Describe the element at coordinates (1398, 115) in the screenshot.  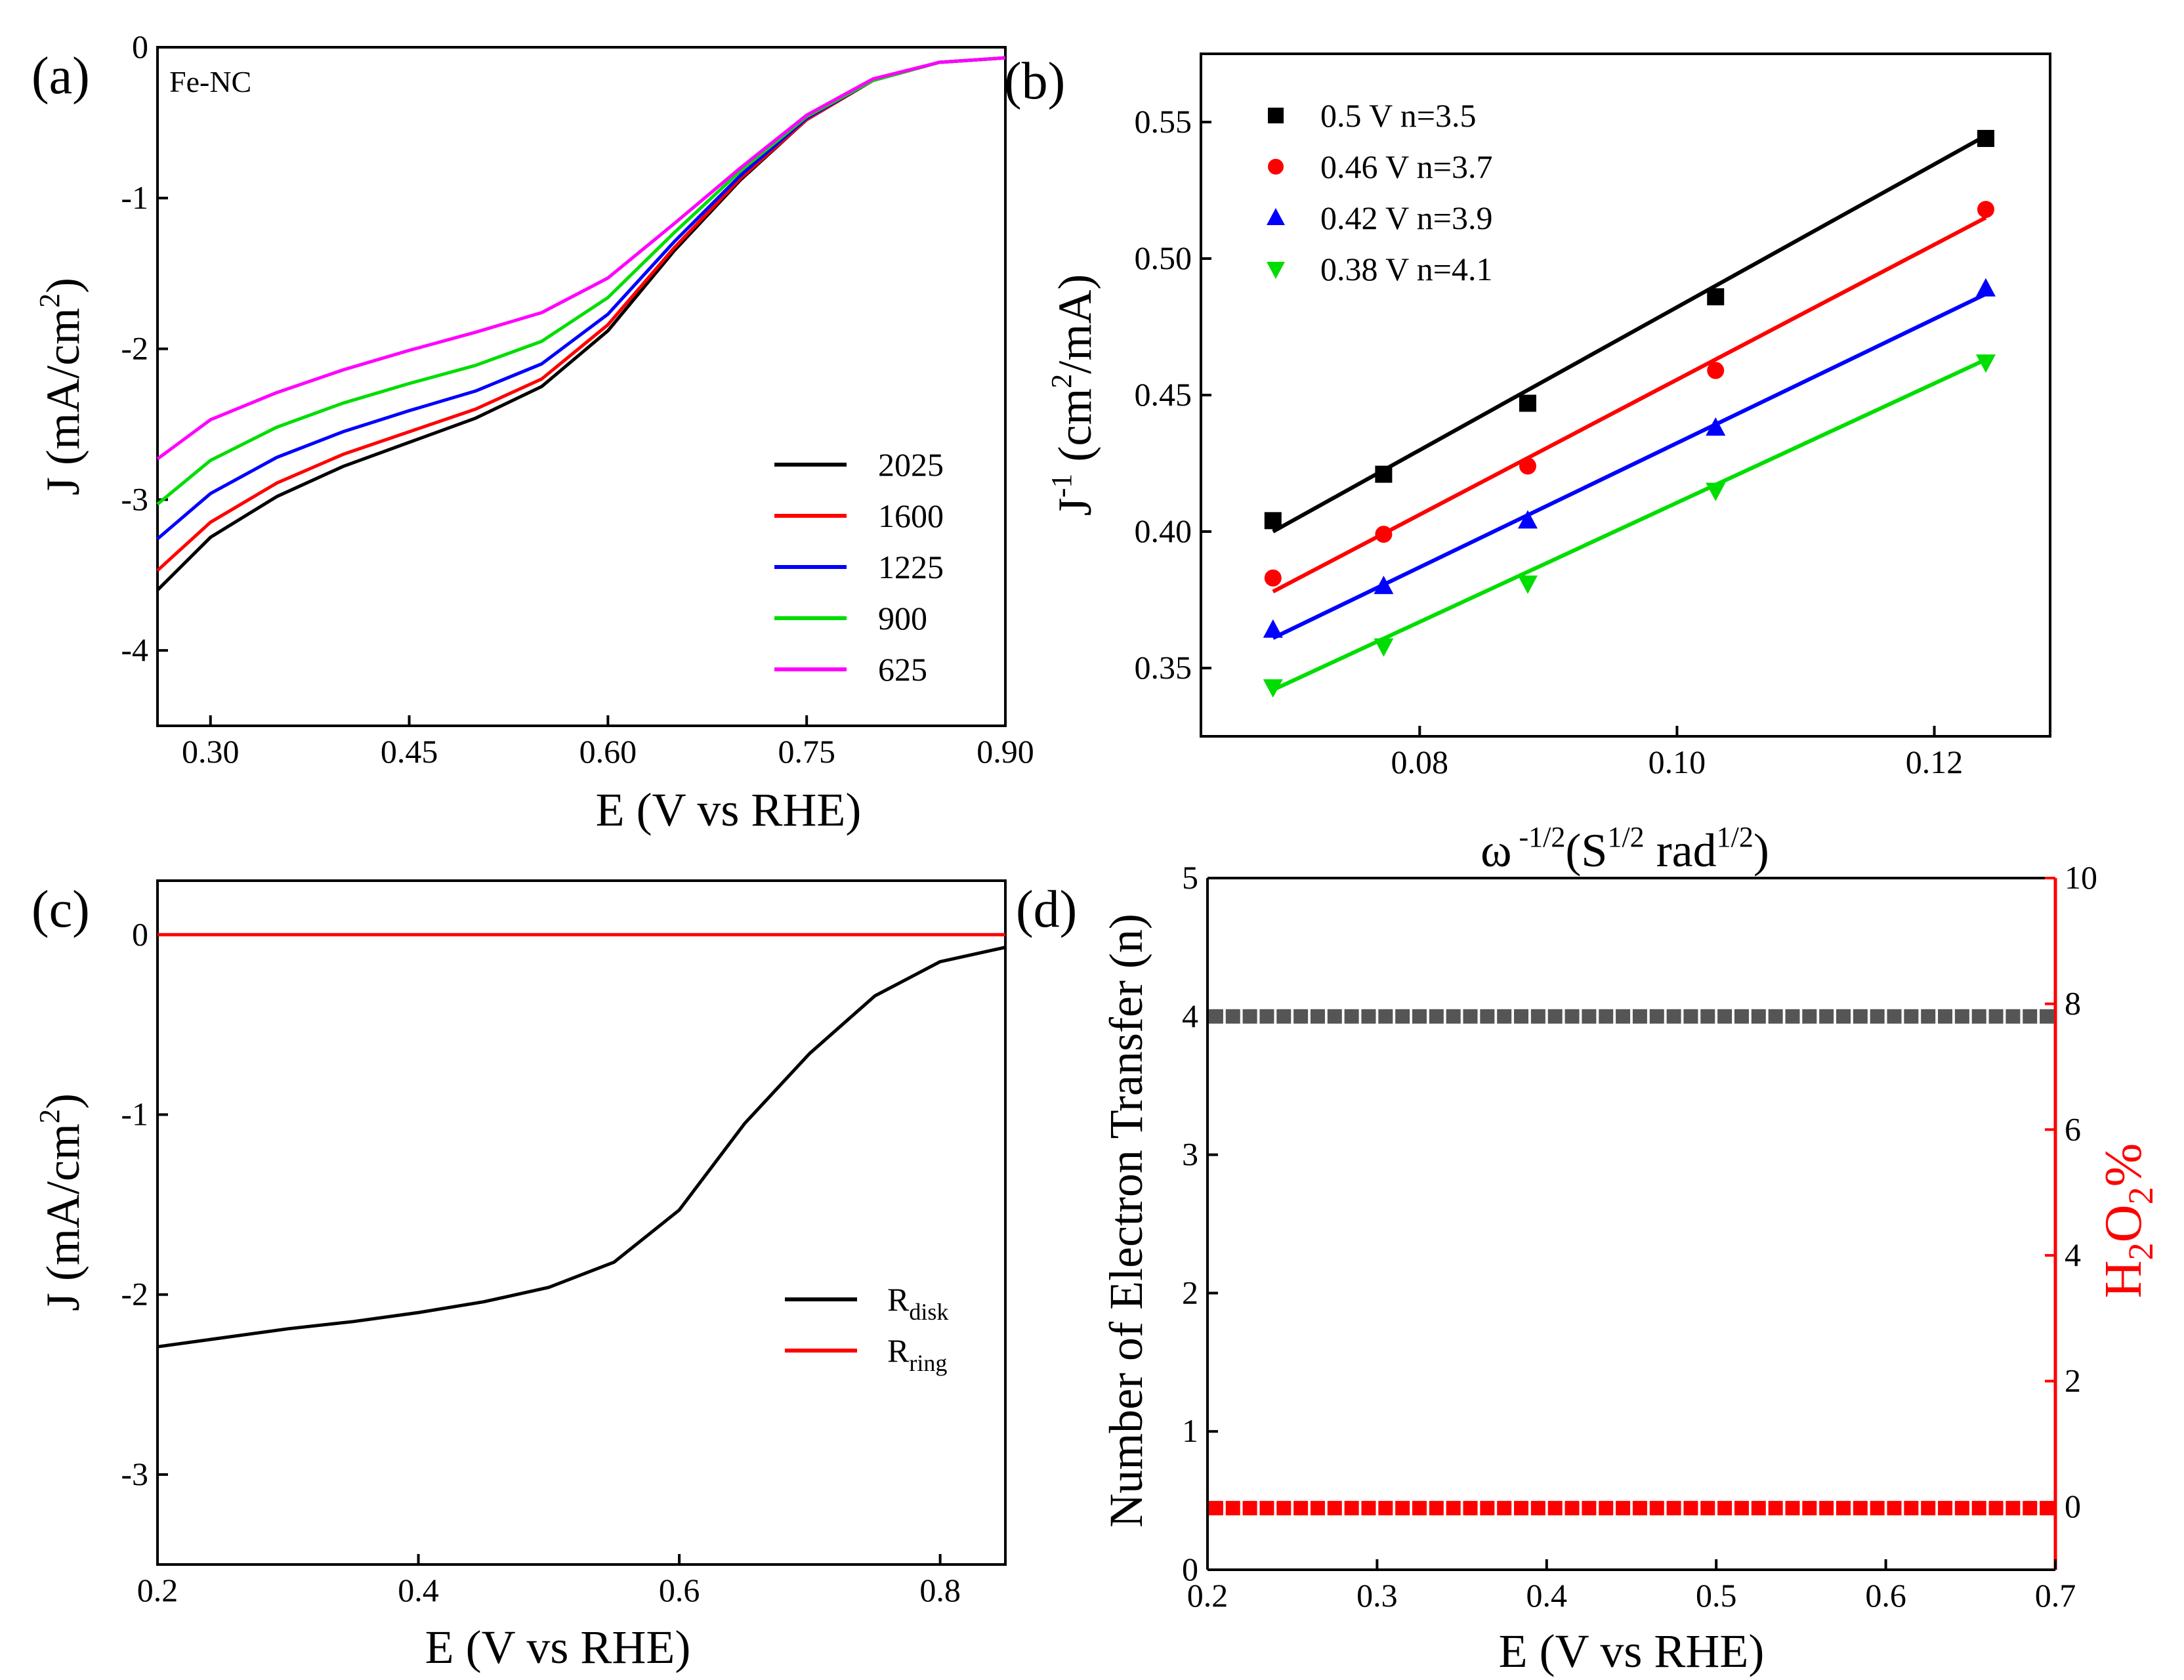
I see `legend-label: 0.5 V n=3.5` at that location.